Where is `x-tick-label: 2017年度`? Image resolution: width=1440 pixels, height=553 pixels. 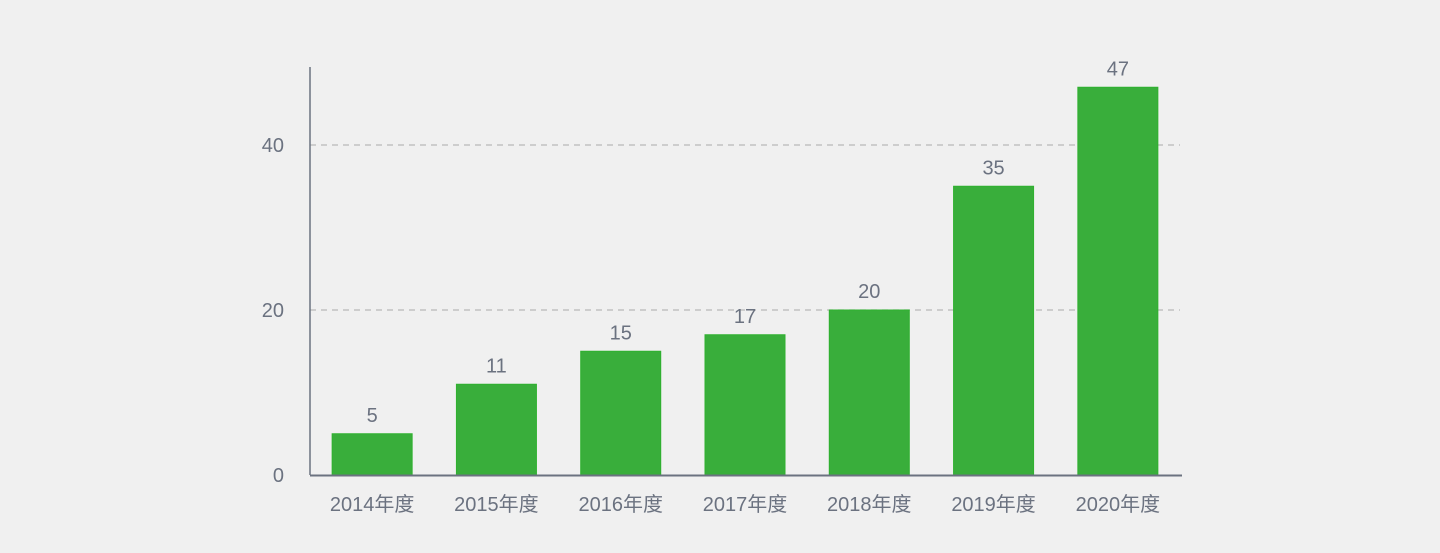
x-tick-label: 2017年度 is located at coordinates (745, 504).